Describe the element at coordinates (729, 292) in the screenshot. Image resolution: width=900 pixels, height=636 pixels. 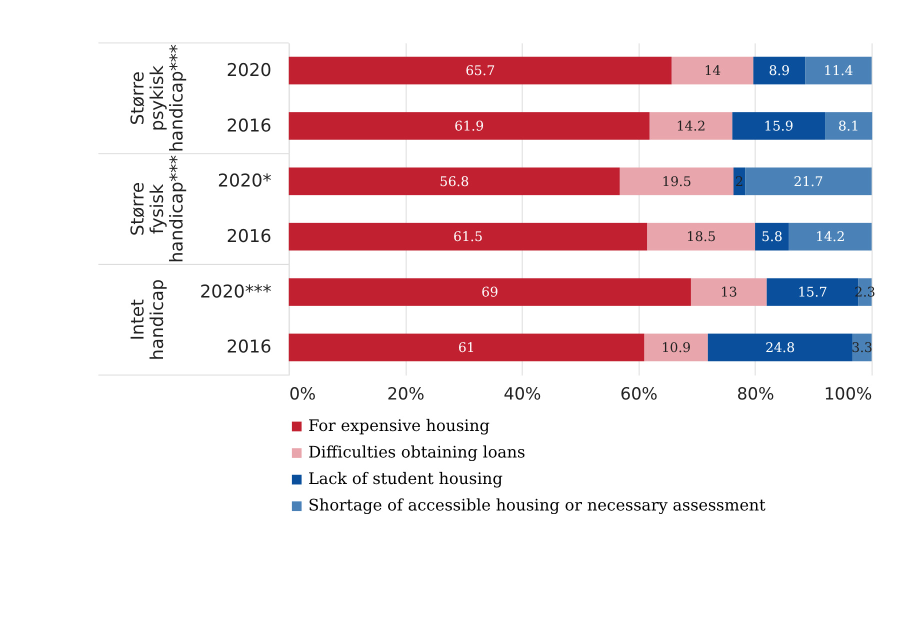
I see `data-label: 13` at that location.